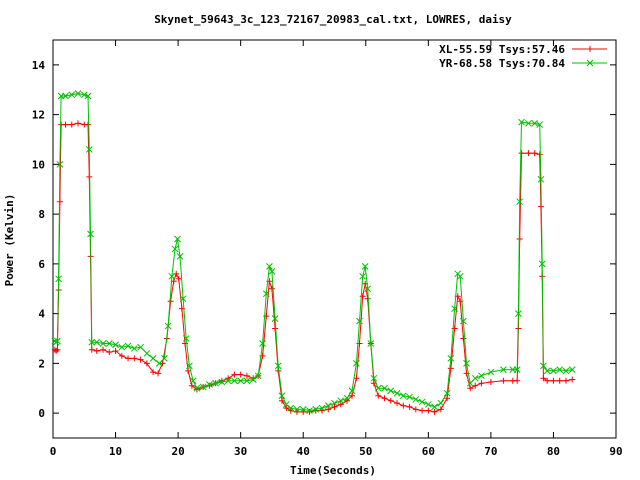 The width and height of the screenshot is (640, 480). Describe the element at coordinates (39, 65) in the screenshot. I see `y-tick-label: 14` at that location.